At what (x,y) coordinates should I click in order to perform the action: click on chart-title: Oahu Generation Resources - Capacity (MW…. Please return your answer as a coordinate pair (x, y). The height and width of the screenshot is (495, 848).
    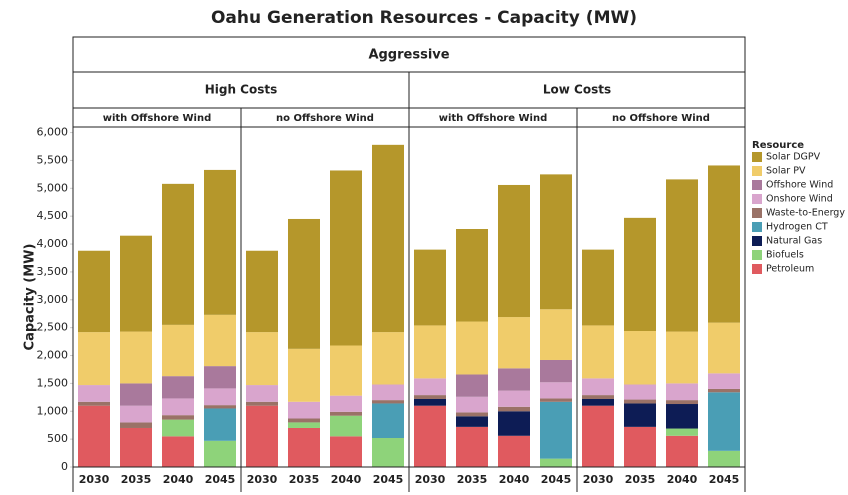
    Looking at the image, I should click on (424, 18).